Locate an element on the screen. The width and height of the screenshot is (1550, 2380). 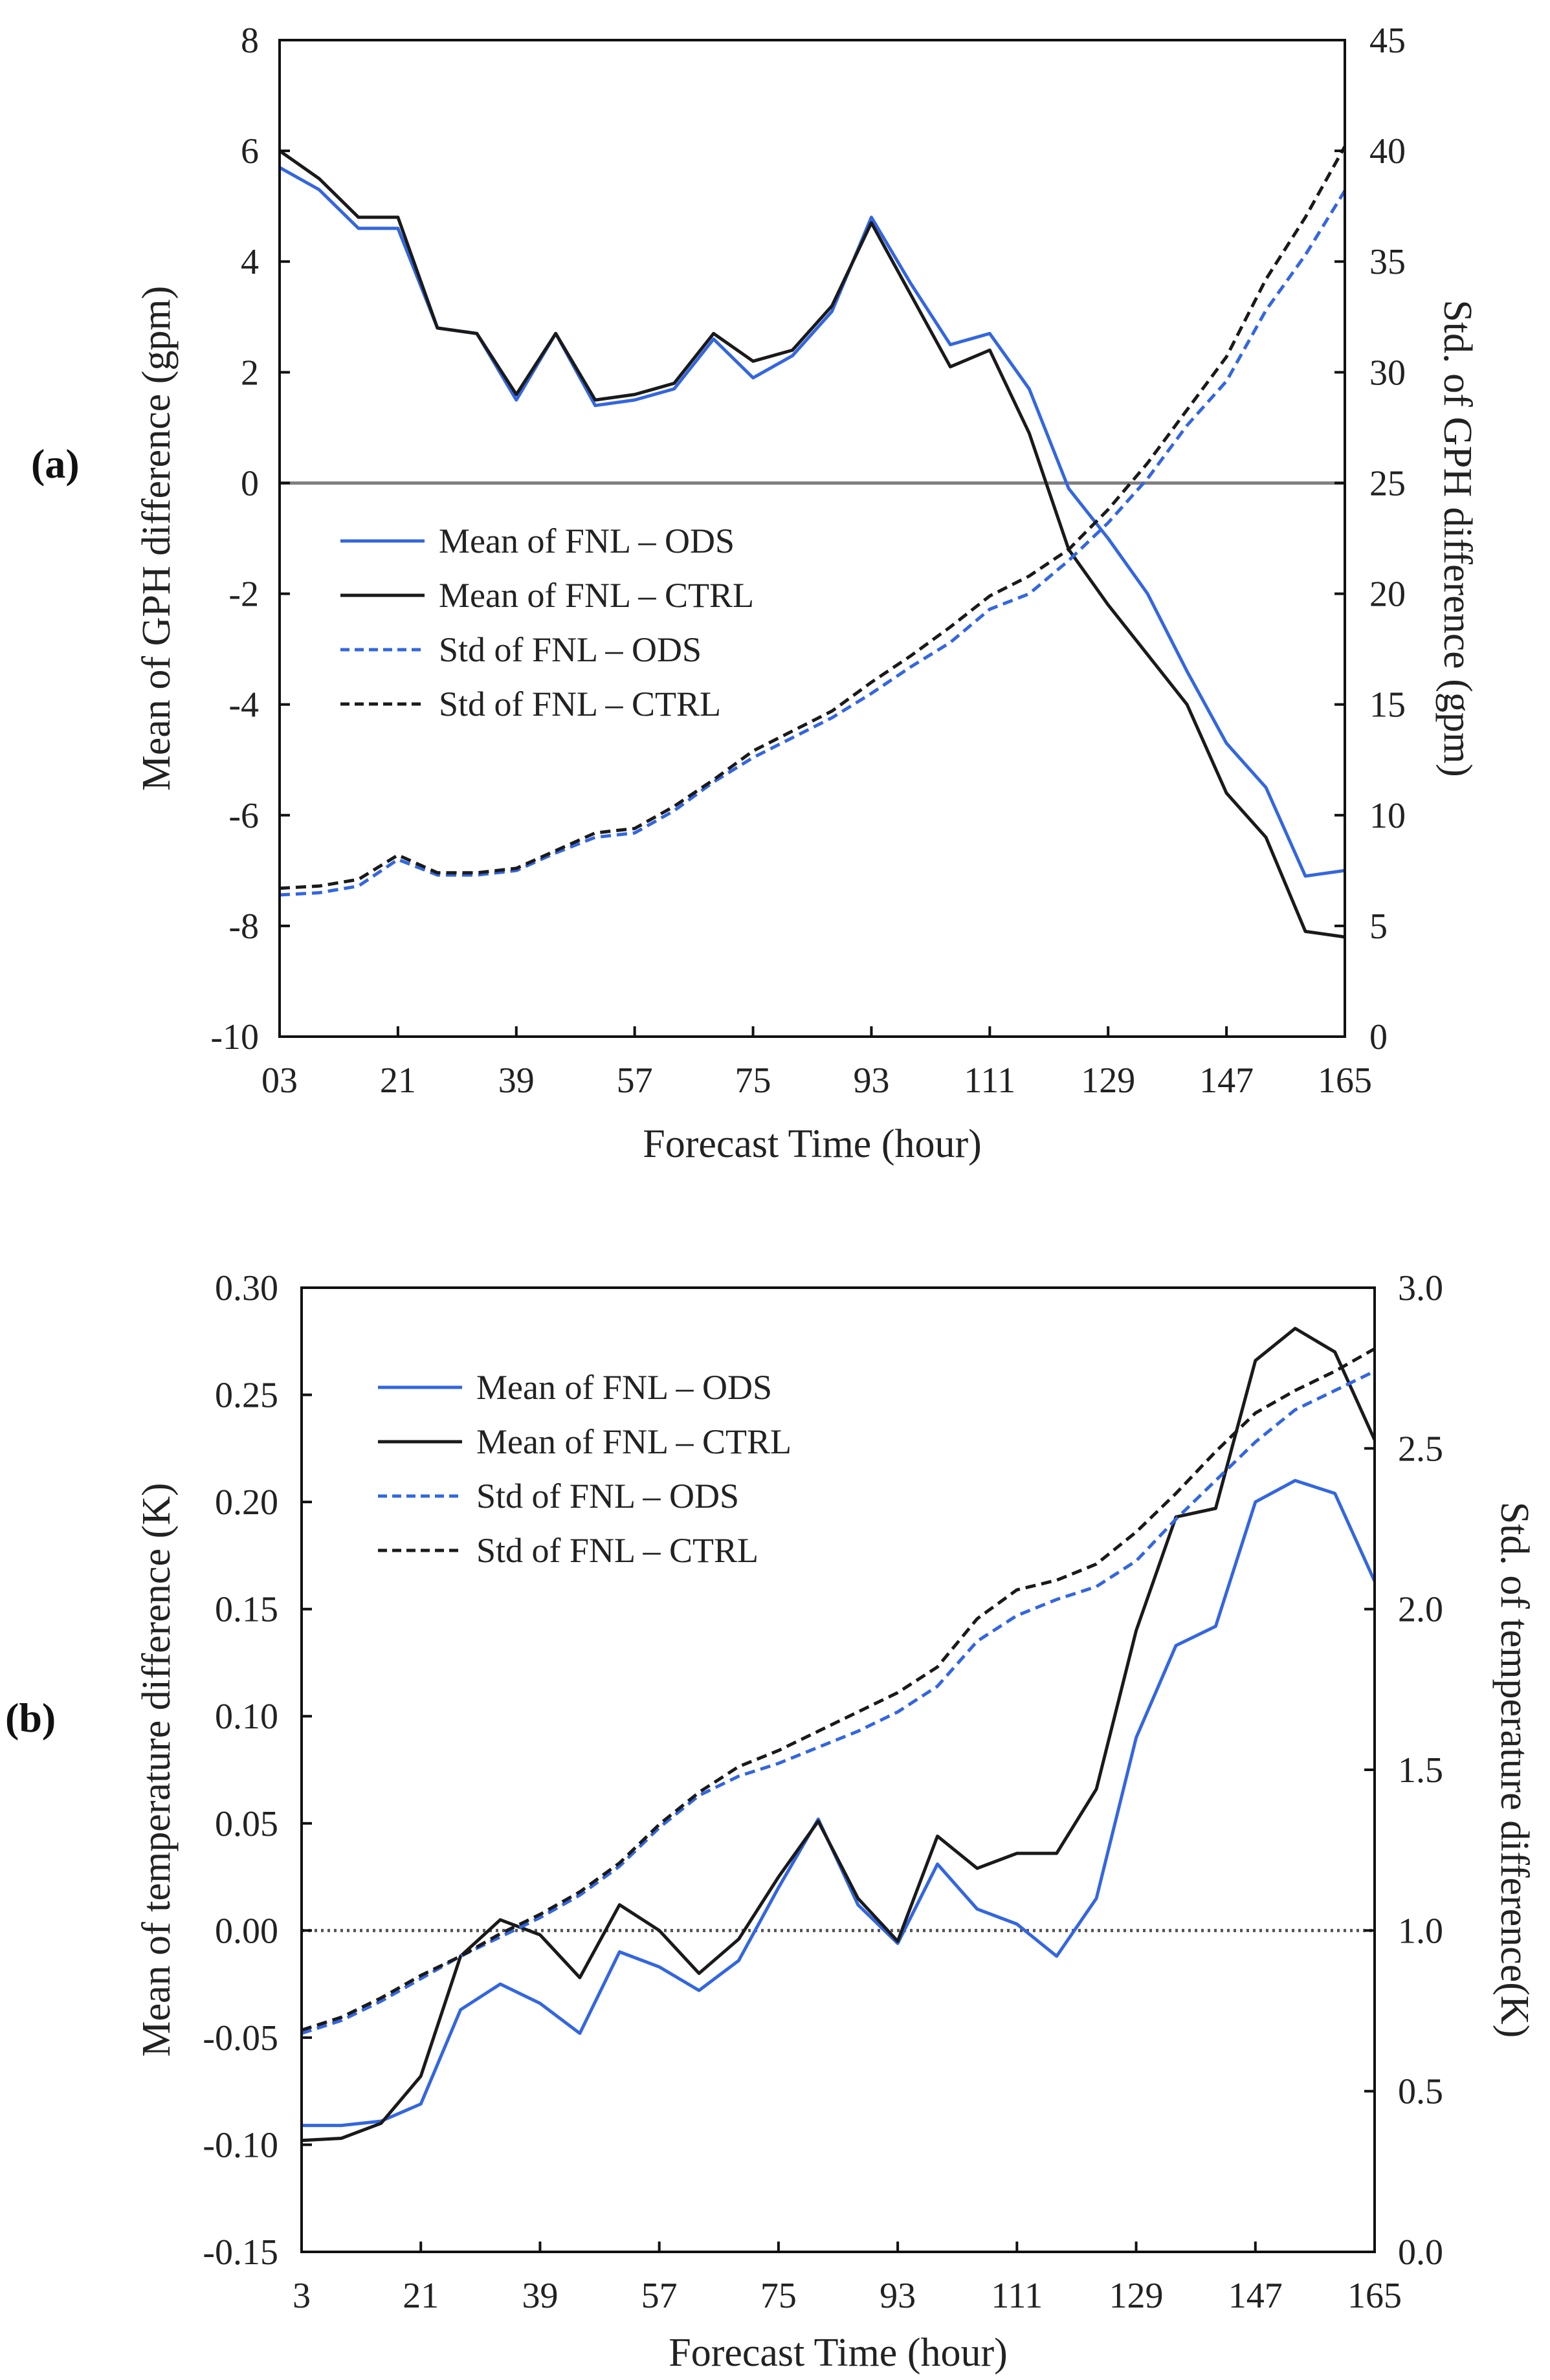
y2-tick-label: 15 is located at coordinates (1387, 705).